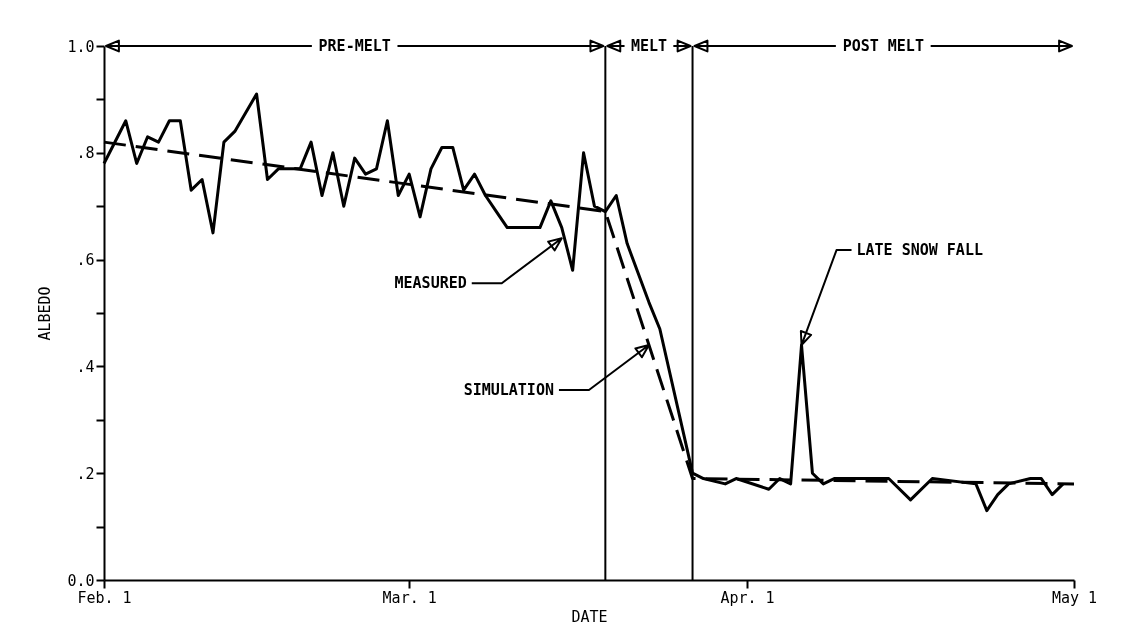 This screenshot has height=634, width=1124. Describe the element at coordinates (589, 616) in the screenshot. I see `x-axis-title: DATE` at that location.